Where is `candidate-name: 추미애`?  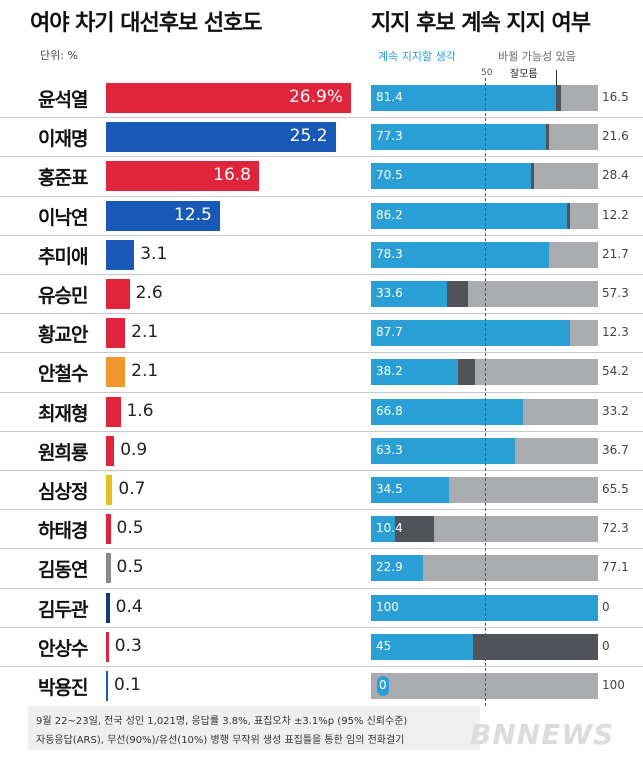
candidate-name: 추미애 is located at coordinates (63, 256).